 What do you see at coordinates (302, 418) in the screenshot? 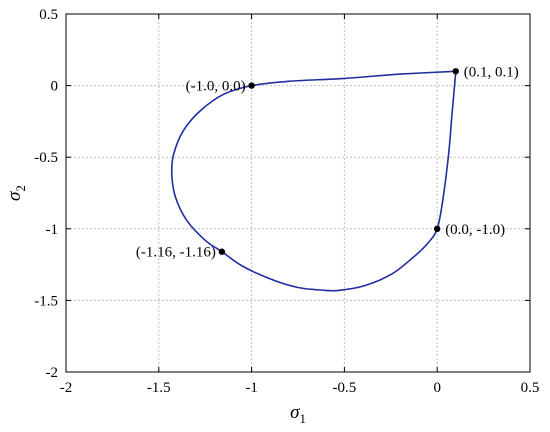
I see `x-axis-label-subscript: 1` at bounding box center [302, 418].